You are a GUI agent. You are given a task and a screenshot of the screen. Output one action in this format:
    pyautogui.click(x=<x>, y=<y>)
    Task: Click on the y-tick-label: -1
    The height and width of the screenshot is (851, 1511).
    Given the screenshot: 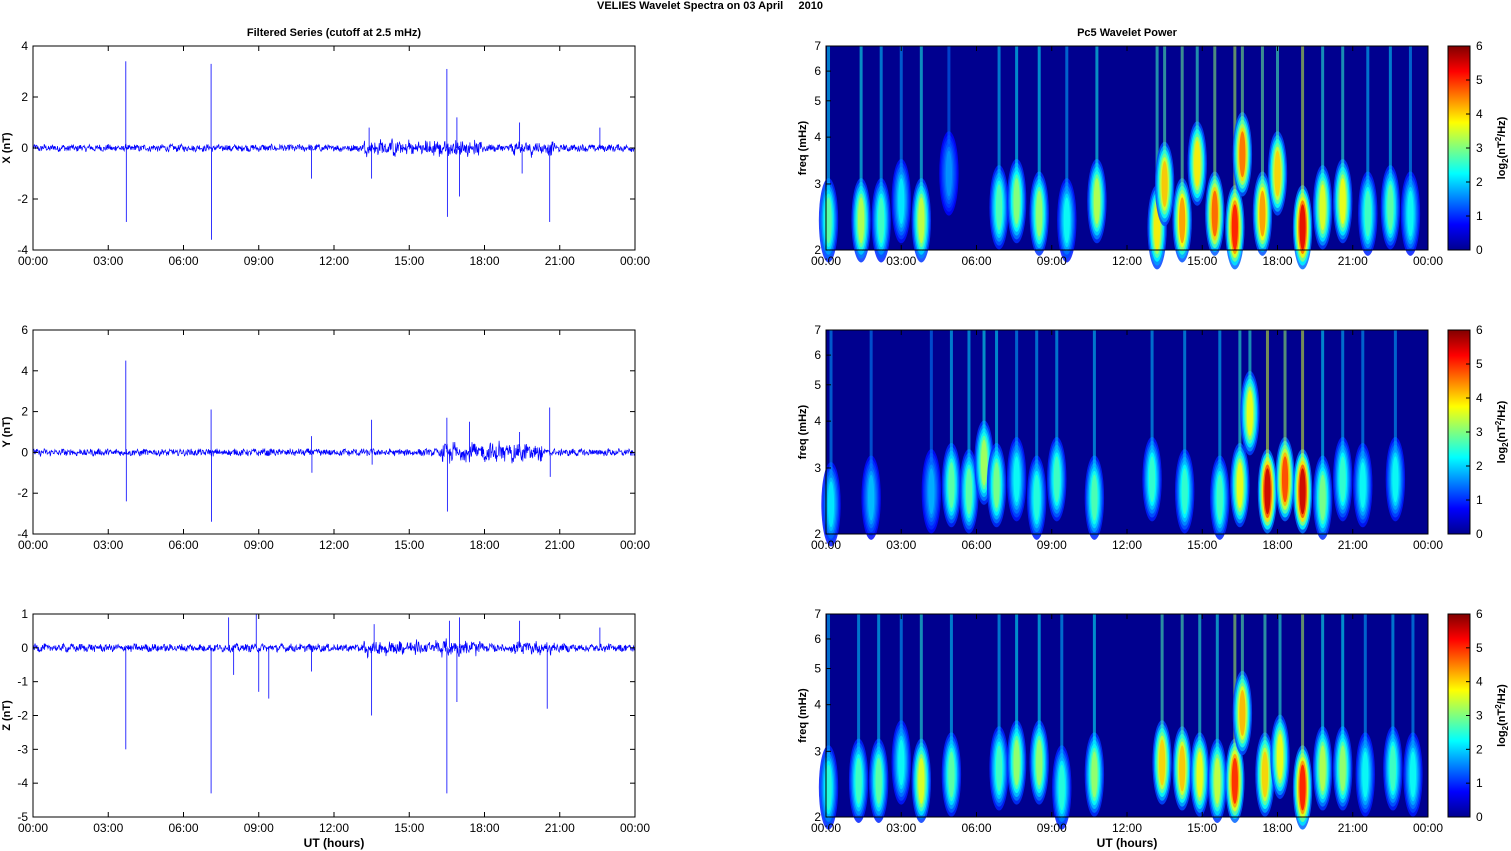 What is the action you would take?
    pyautogui.click(x=22, y=682)
    